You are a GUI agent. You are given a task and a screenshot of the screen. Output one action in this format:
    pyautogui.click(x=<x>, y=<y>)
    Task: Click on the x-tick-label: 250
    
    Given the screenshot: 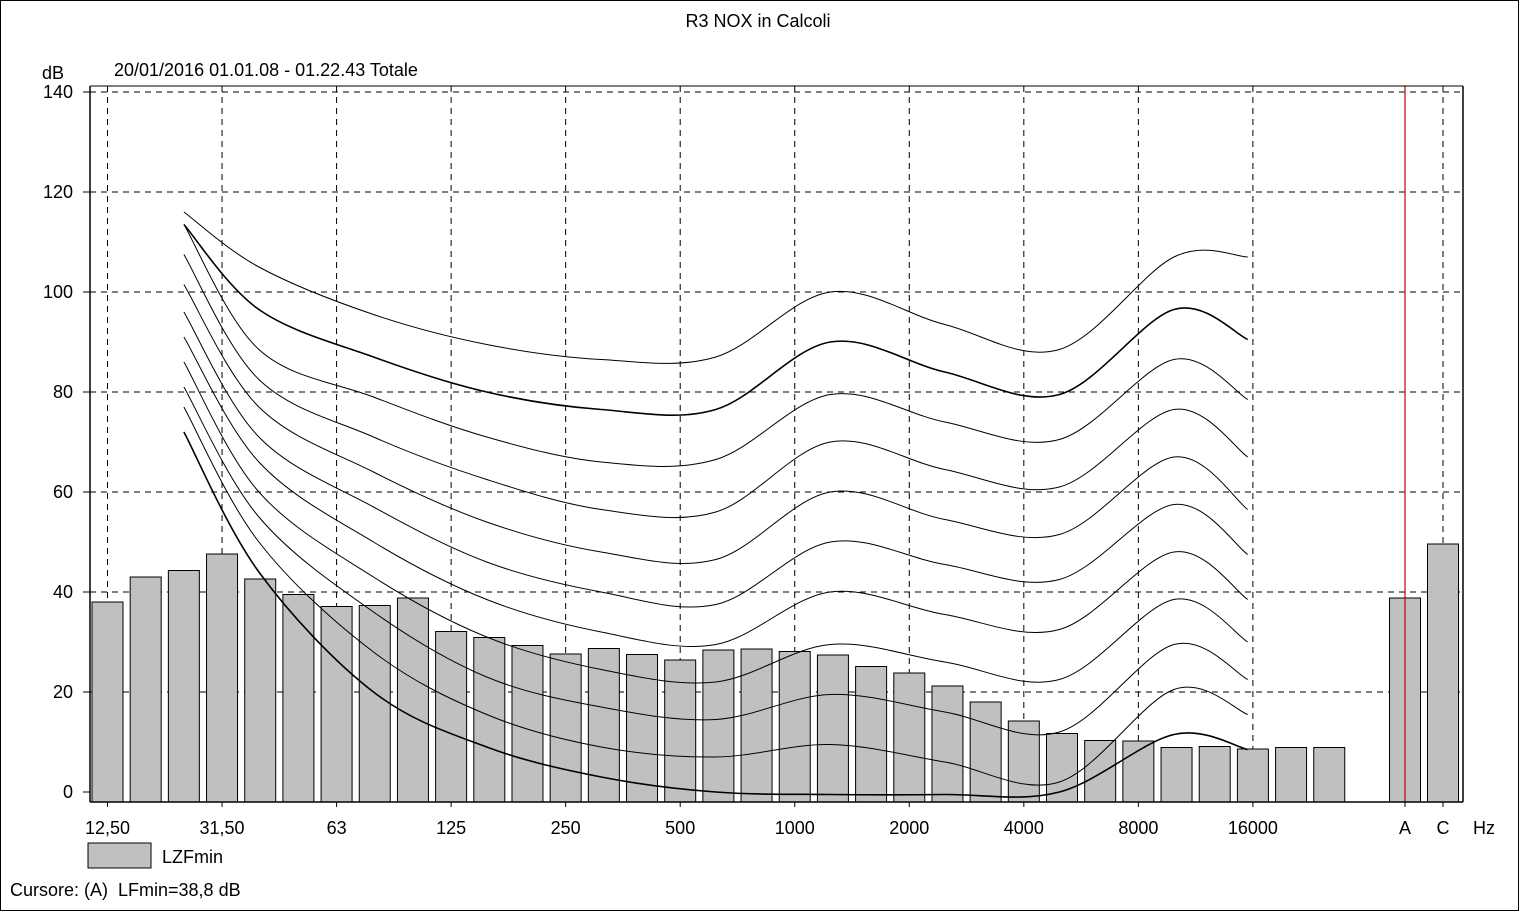 What is the action you would take?
    pyautogui.click(x=566, y=828)
    